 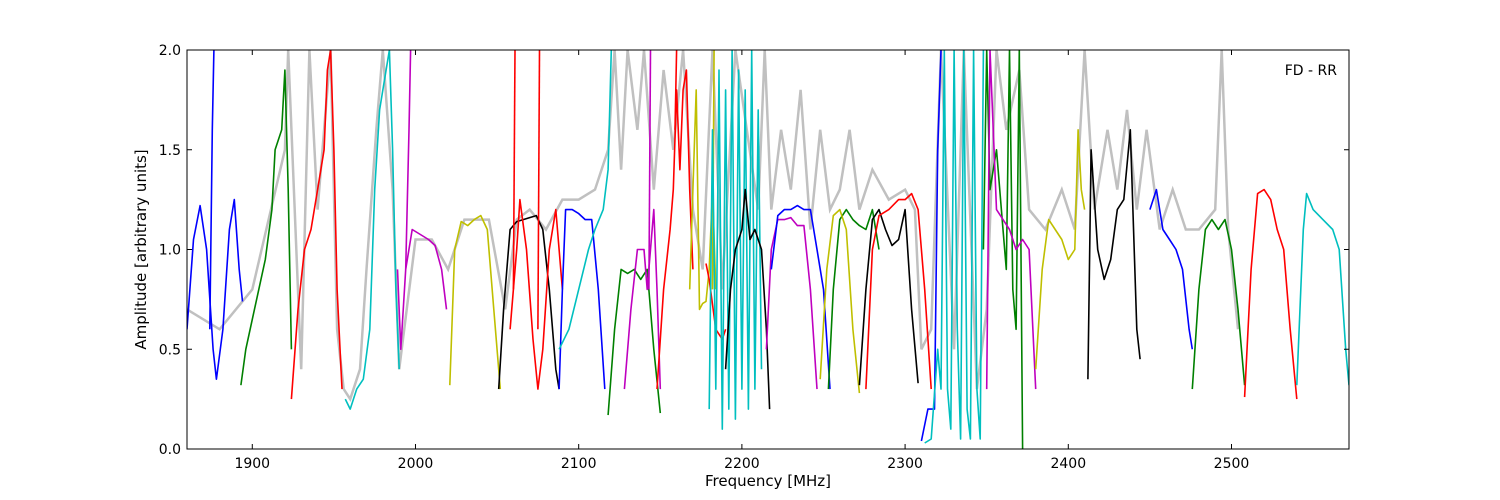 What do you see at coordinates (768, 481) in the screenshot?
I see `x-axis-label: Frequency [MHz]` at bounding box center [768, 481].